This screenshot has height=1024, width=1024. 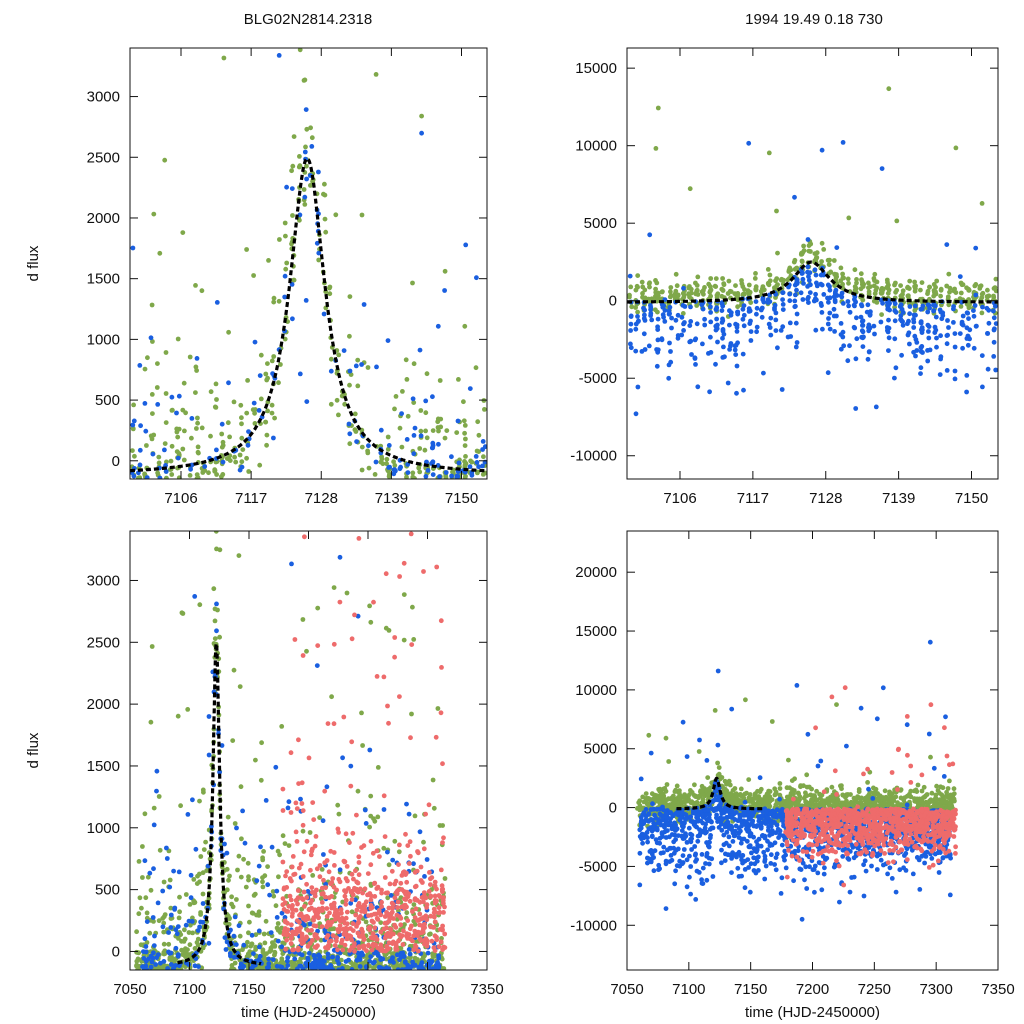 I want to click on x-tick-label: 7050, so click(x=129, y=989).